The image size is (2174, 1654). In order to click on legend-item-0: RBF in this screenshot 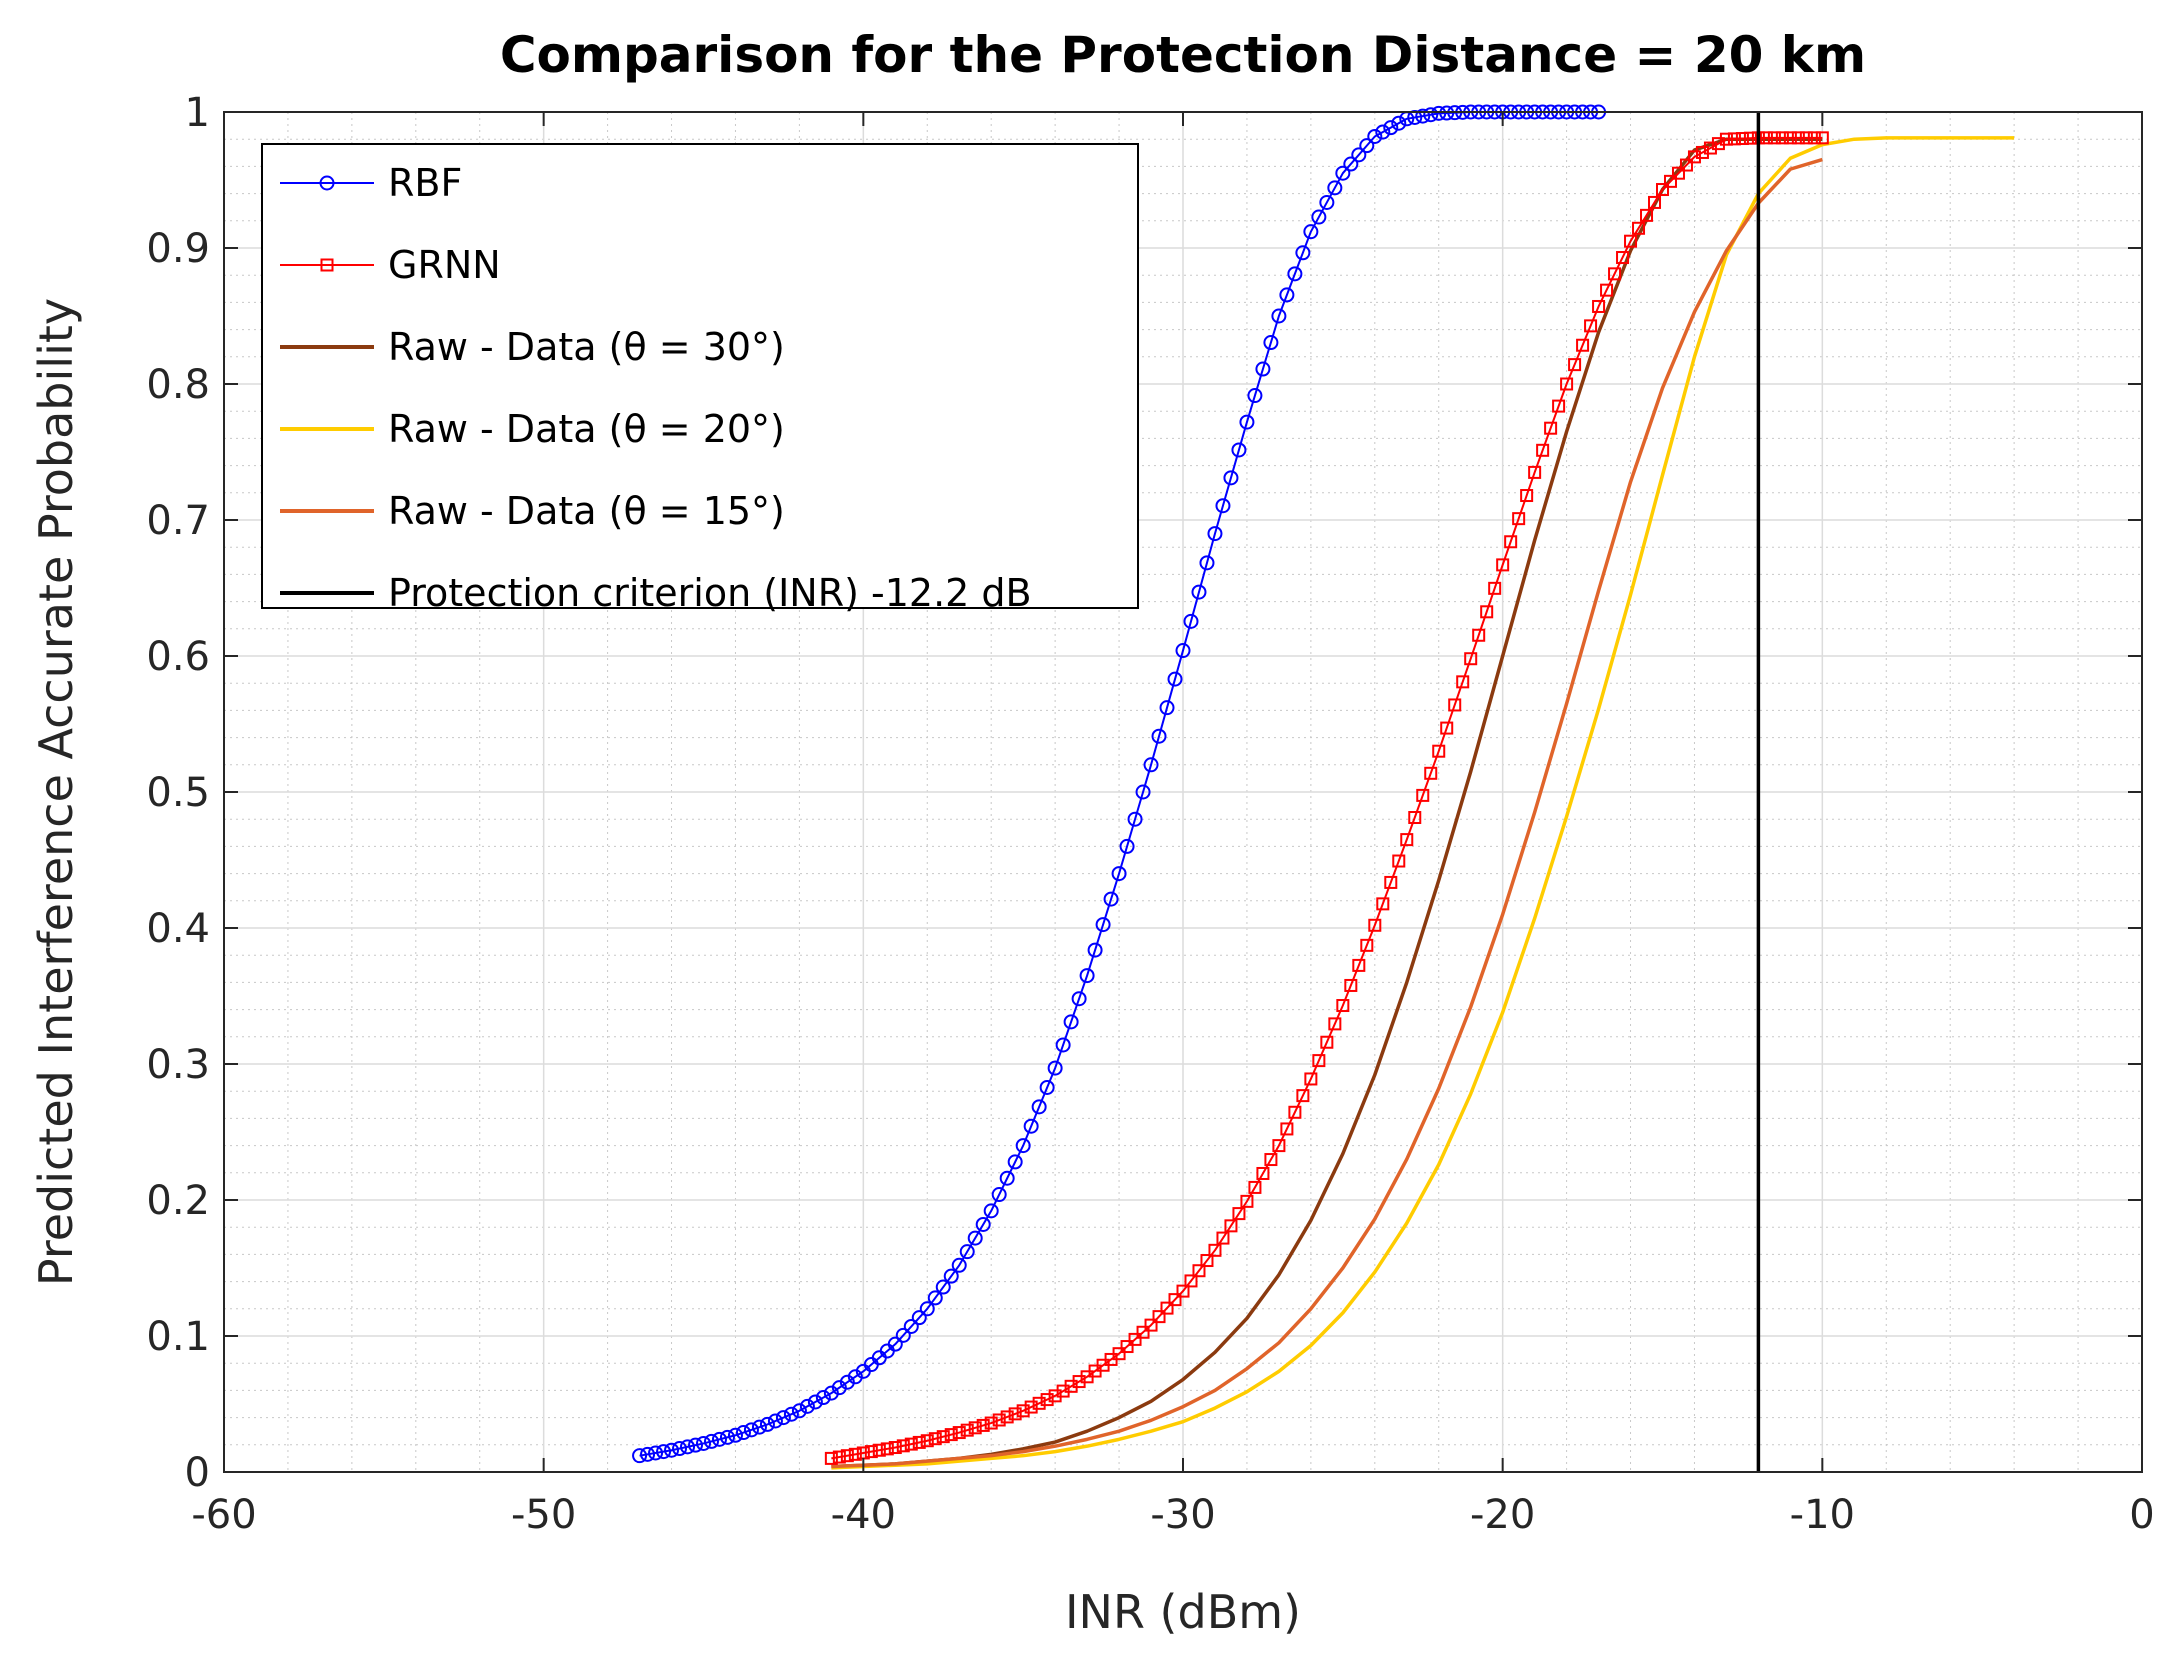, I will do `click(371, 183)`.